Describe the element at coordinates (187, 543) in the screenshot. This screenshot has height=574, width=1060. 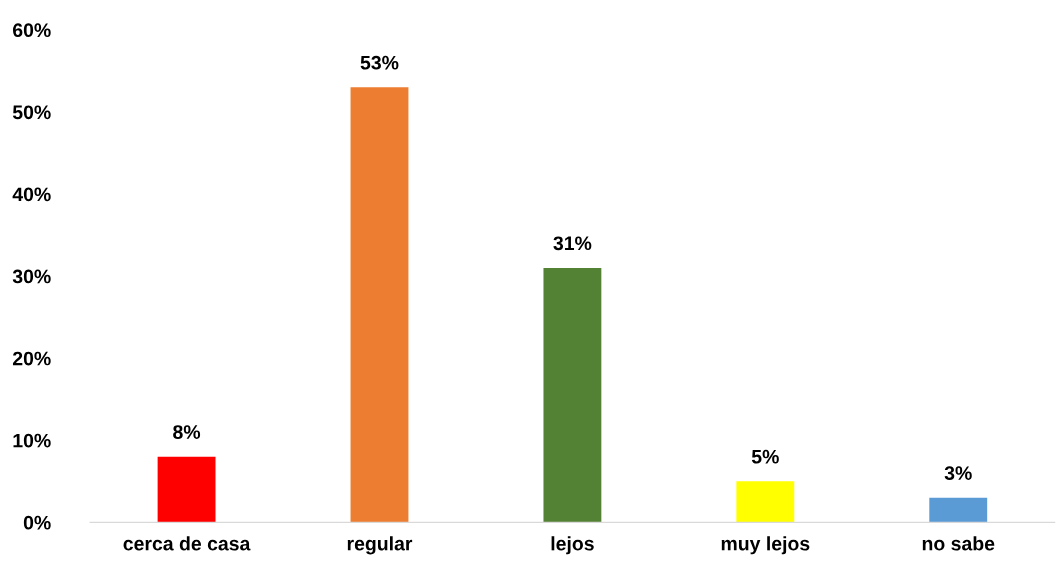
I see `x-tick-label: cerca de casa` at that location.